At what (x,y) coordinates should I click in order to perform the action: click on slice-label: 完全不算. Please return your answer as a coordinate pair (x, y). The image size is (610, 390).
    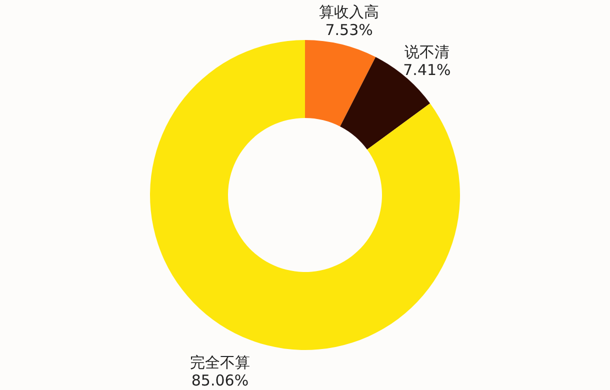
    Looking at the image, I should click on (220, 363).